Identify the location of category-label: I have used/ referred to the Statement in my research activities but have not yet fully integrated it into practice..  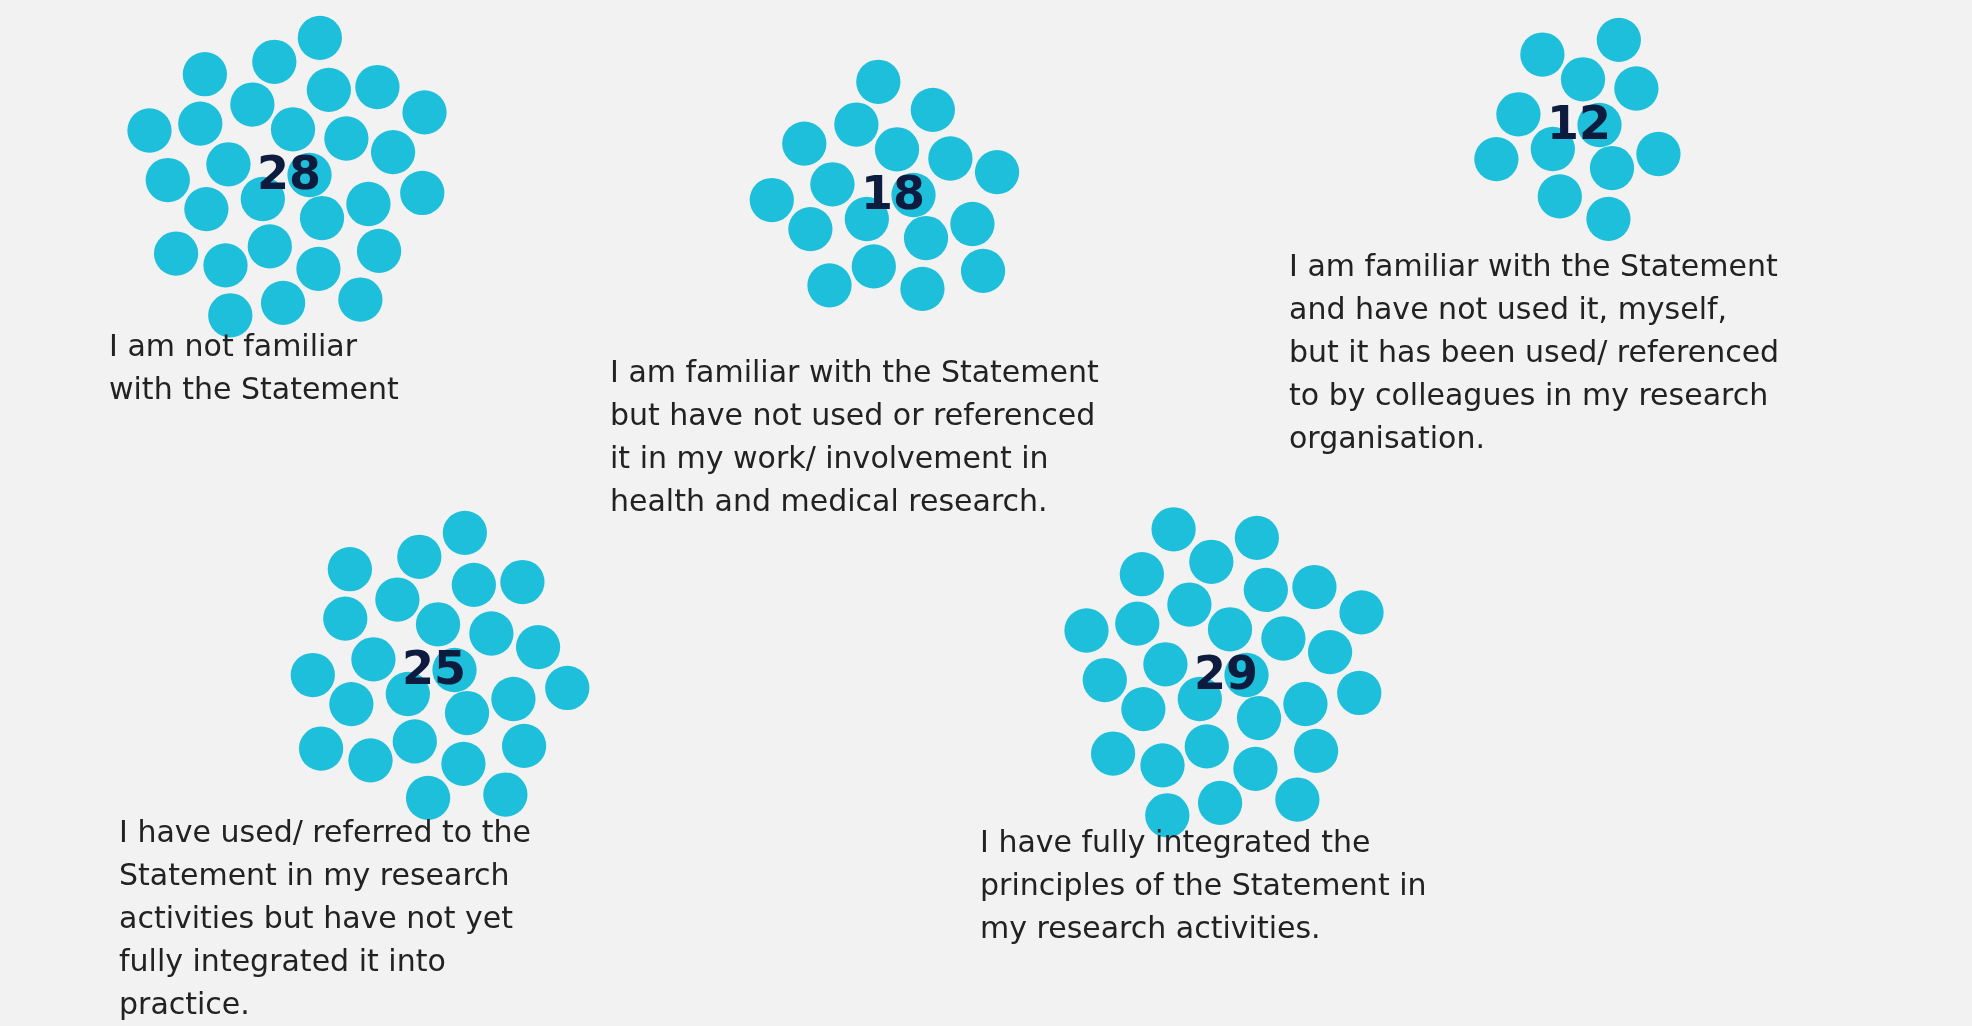
(325, 917).